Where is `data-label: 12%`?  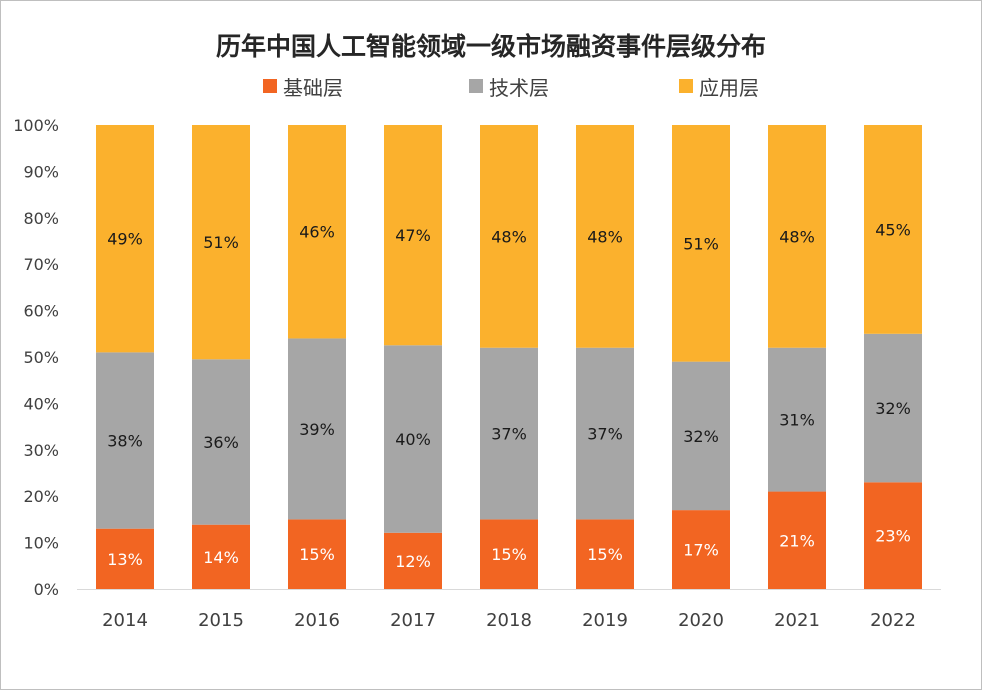
data-label: 12% is located at coordinates (413, 561).